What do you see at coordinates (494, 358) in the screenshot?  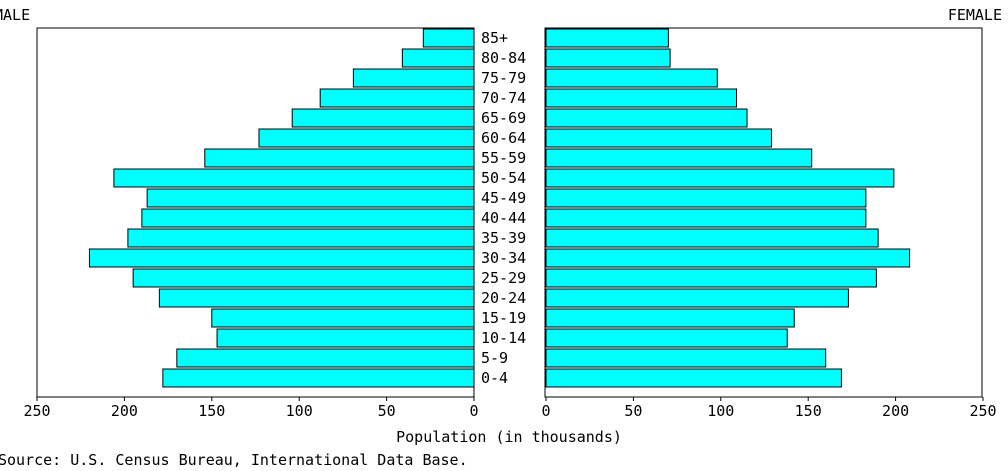 I see `age-label-5-9: 5-9` at bounding box center [494, 358].